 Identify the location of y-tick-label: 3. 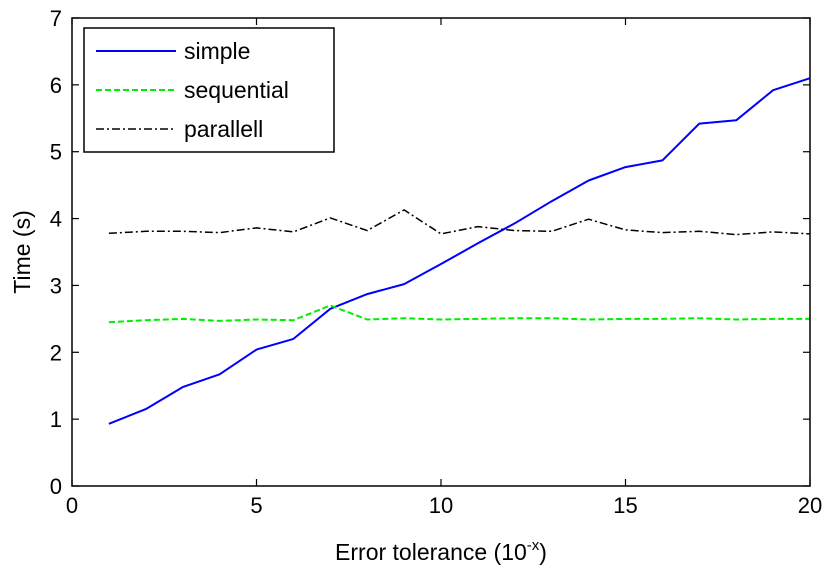
(56, 285).